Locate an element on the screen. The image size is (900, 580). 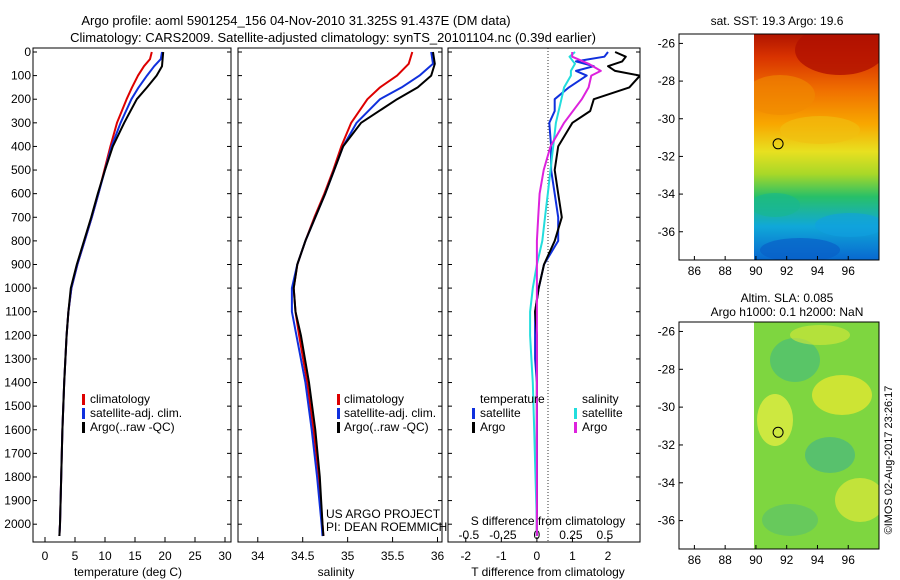
depth-tick-label: 1500 is located at coordinates (17, 406).